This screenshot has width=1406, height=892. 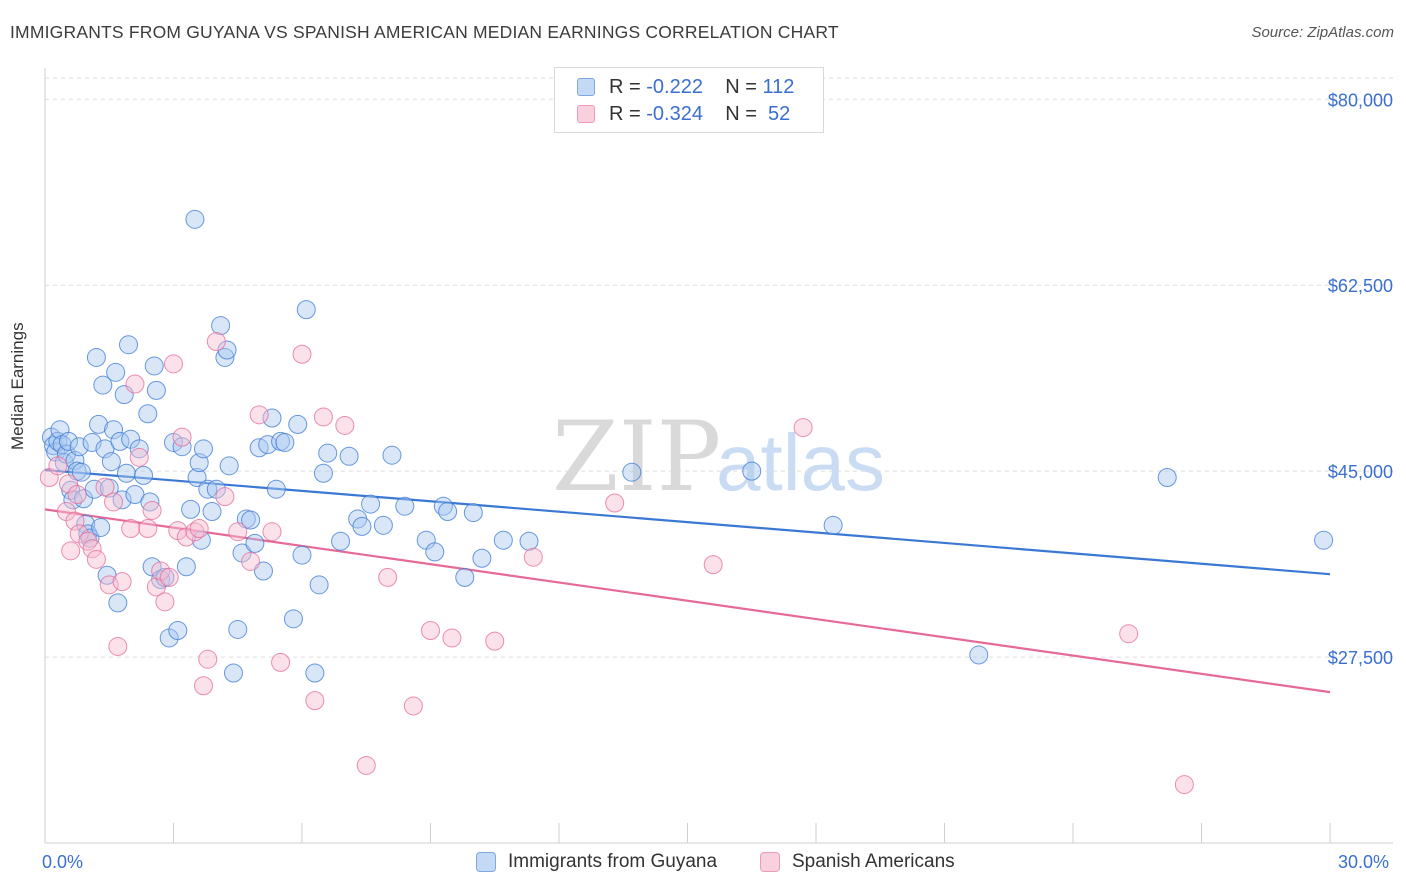 What do you see at coordinates (1360, 286) in the screenshot?
I see `y-tick-label: $62,500` at bounding box center [1360, 286].